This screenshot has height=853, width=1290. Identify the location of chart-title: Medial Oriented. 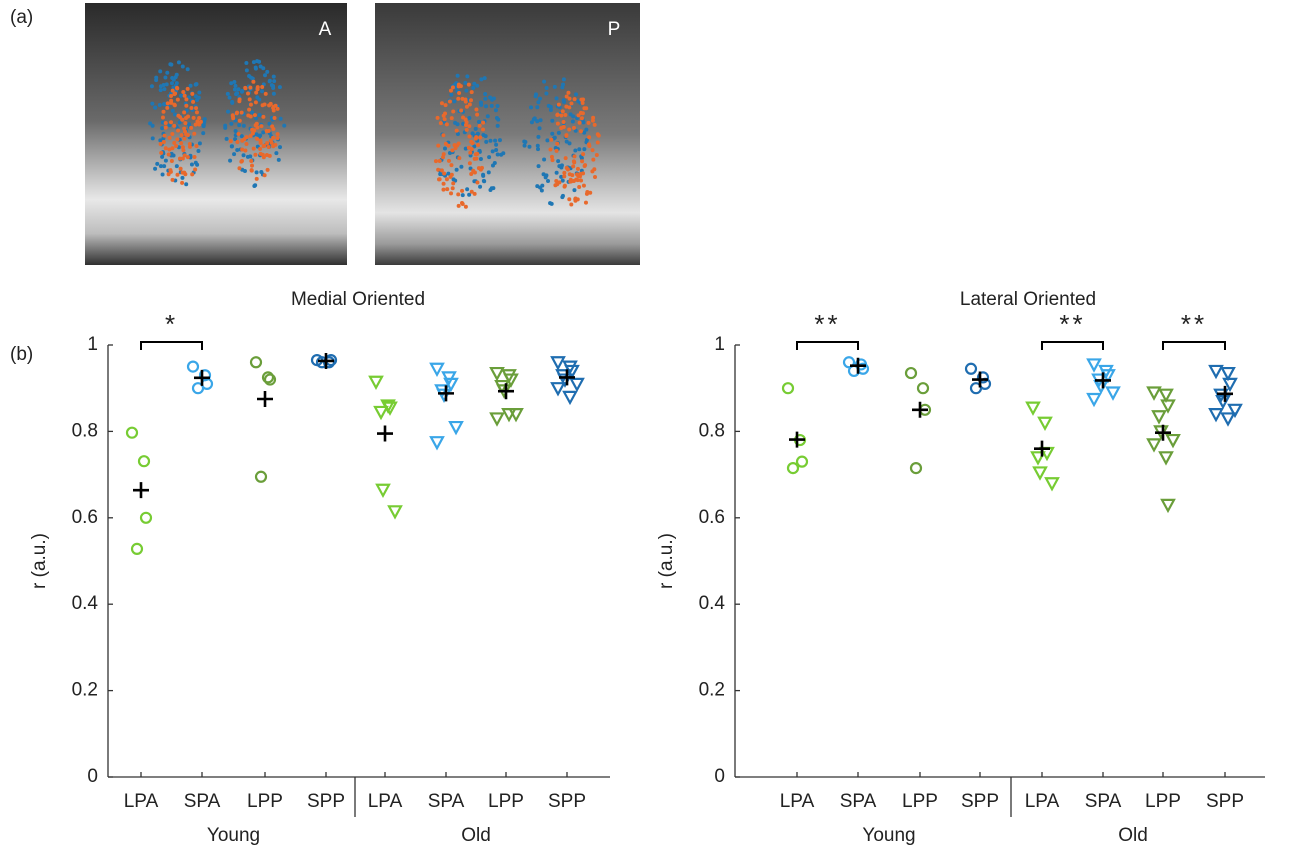
(358, 299).